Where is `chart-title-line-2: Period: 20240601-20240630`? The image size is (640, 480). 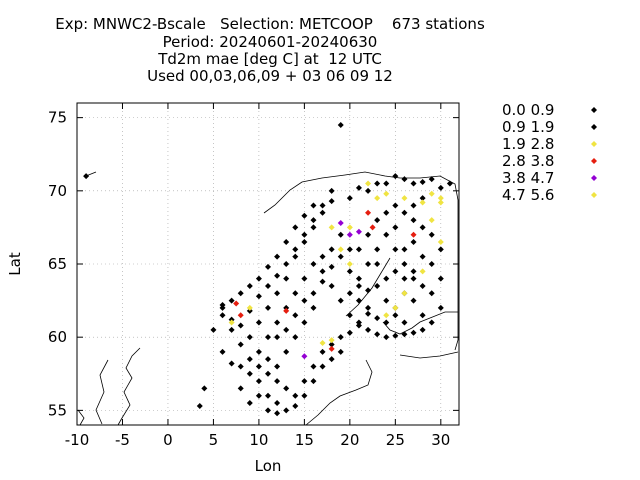
chart-title-line-2: Period: 20240601-20240630 is located at coordinates (270, 42).